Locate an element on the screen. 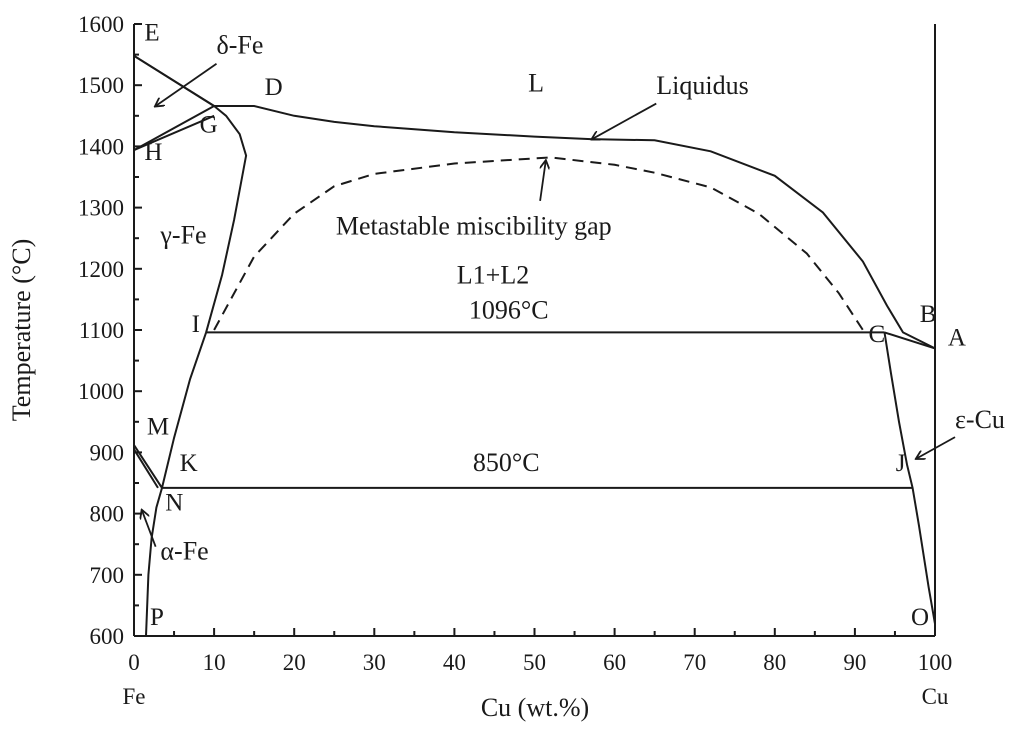 This screenshot has width=1033, height=730. point-label-c: C is located at coordinates (877, 334).